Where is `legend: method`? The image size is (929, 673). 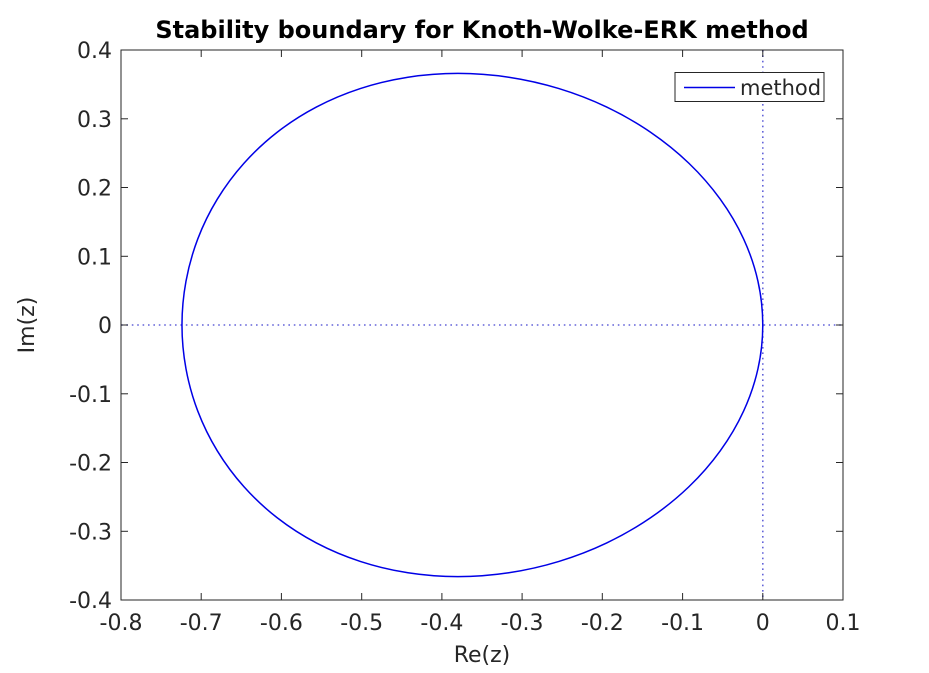 legend: method is located at coordinates (749, 87).